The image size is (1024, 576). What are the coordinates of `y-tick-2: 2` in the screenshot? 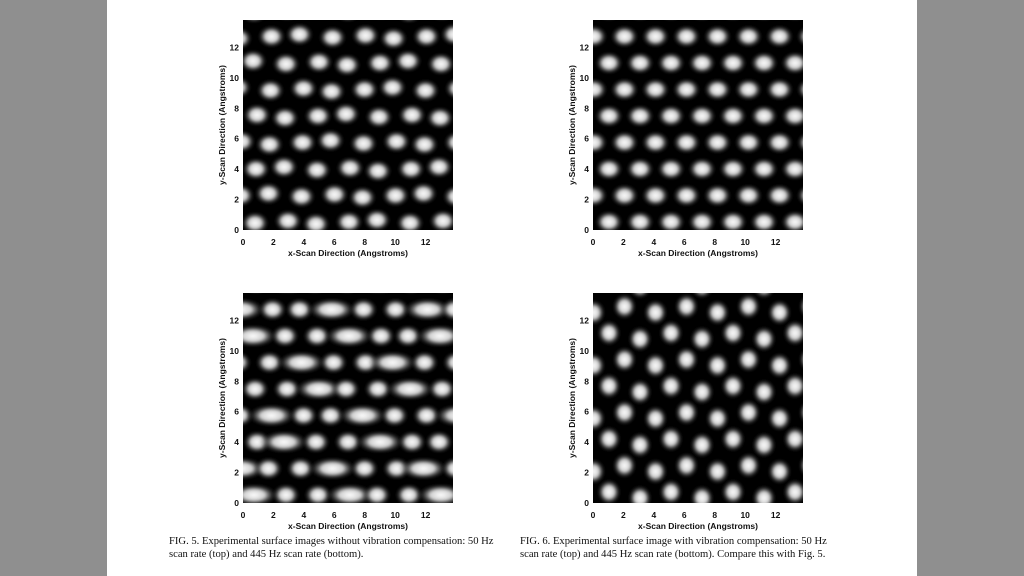 It's located at (236, 473).